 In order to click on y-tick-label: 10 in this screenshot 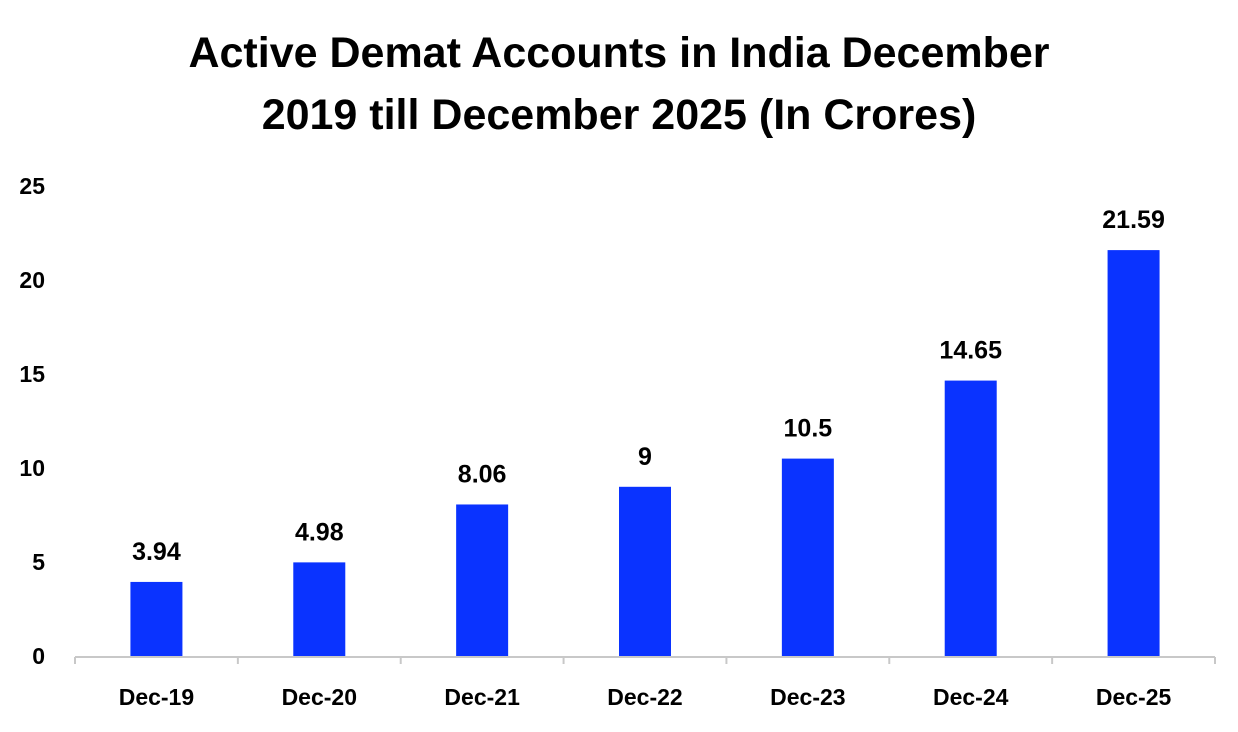, I will do `click(32, 468)`.